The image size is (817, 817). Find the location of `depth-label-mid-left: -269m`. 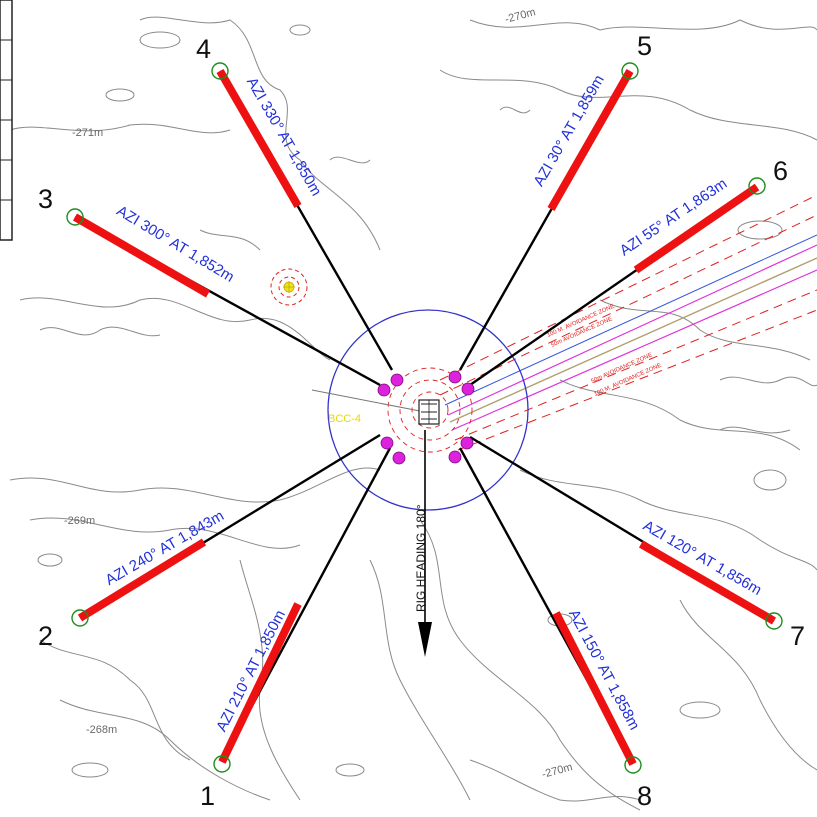

depth-label-mid-left: -269m is located at coordinates (79, 521).